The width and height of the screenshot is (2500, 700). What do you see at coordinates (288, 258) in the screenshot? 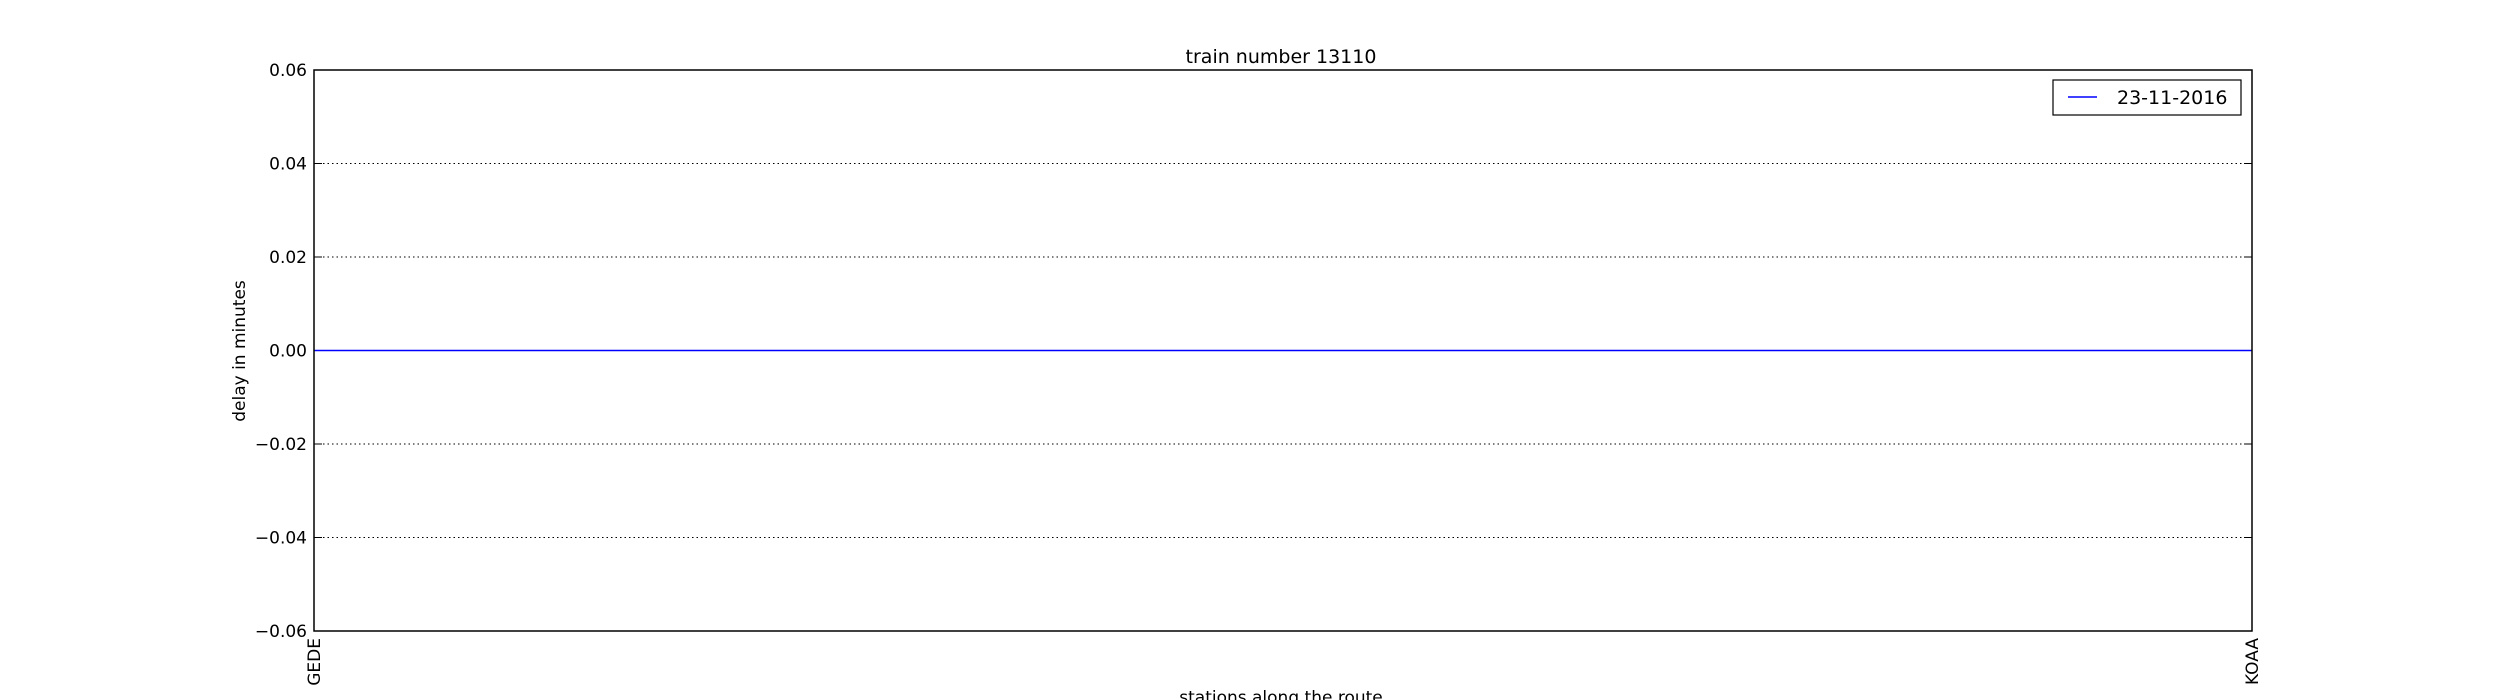
I see `y-tick-label: 0.02` at bounding box center [288, 258].